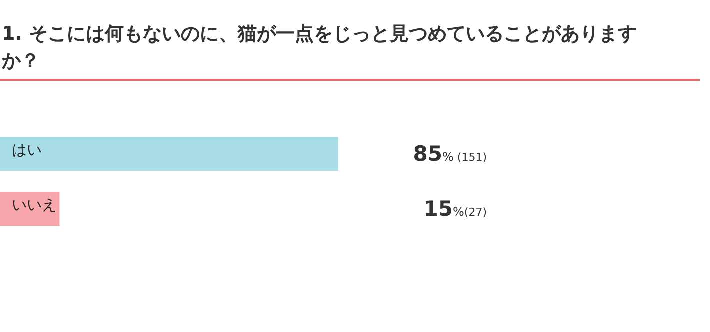  What do you see at coordinates (455, 209) in the screenshot?
I see `data-label: 15%(27)` at bounding box center [455, 209].